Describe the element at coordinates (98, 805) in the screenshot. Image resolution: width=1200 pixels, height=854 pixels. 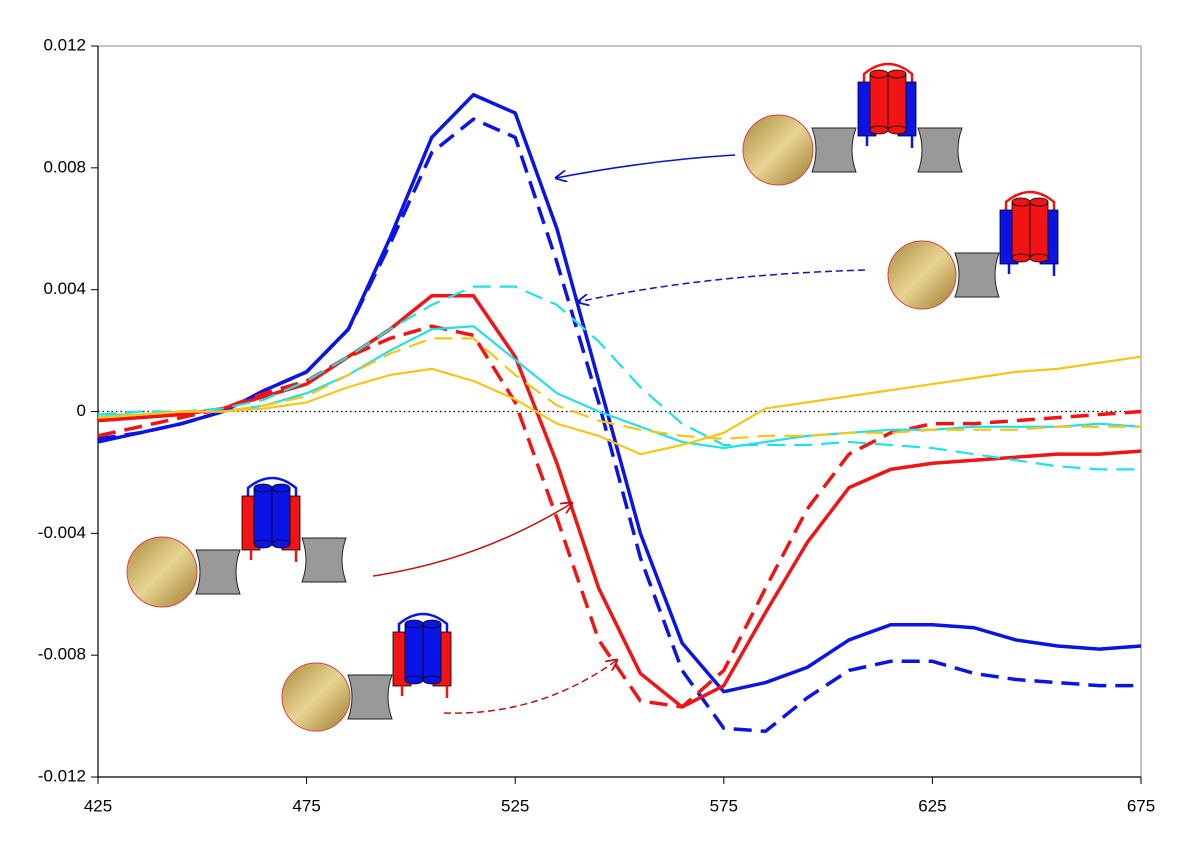
I see `x-tick-label: 425` at that location.